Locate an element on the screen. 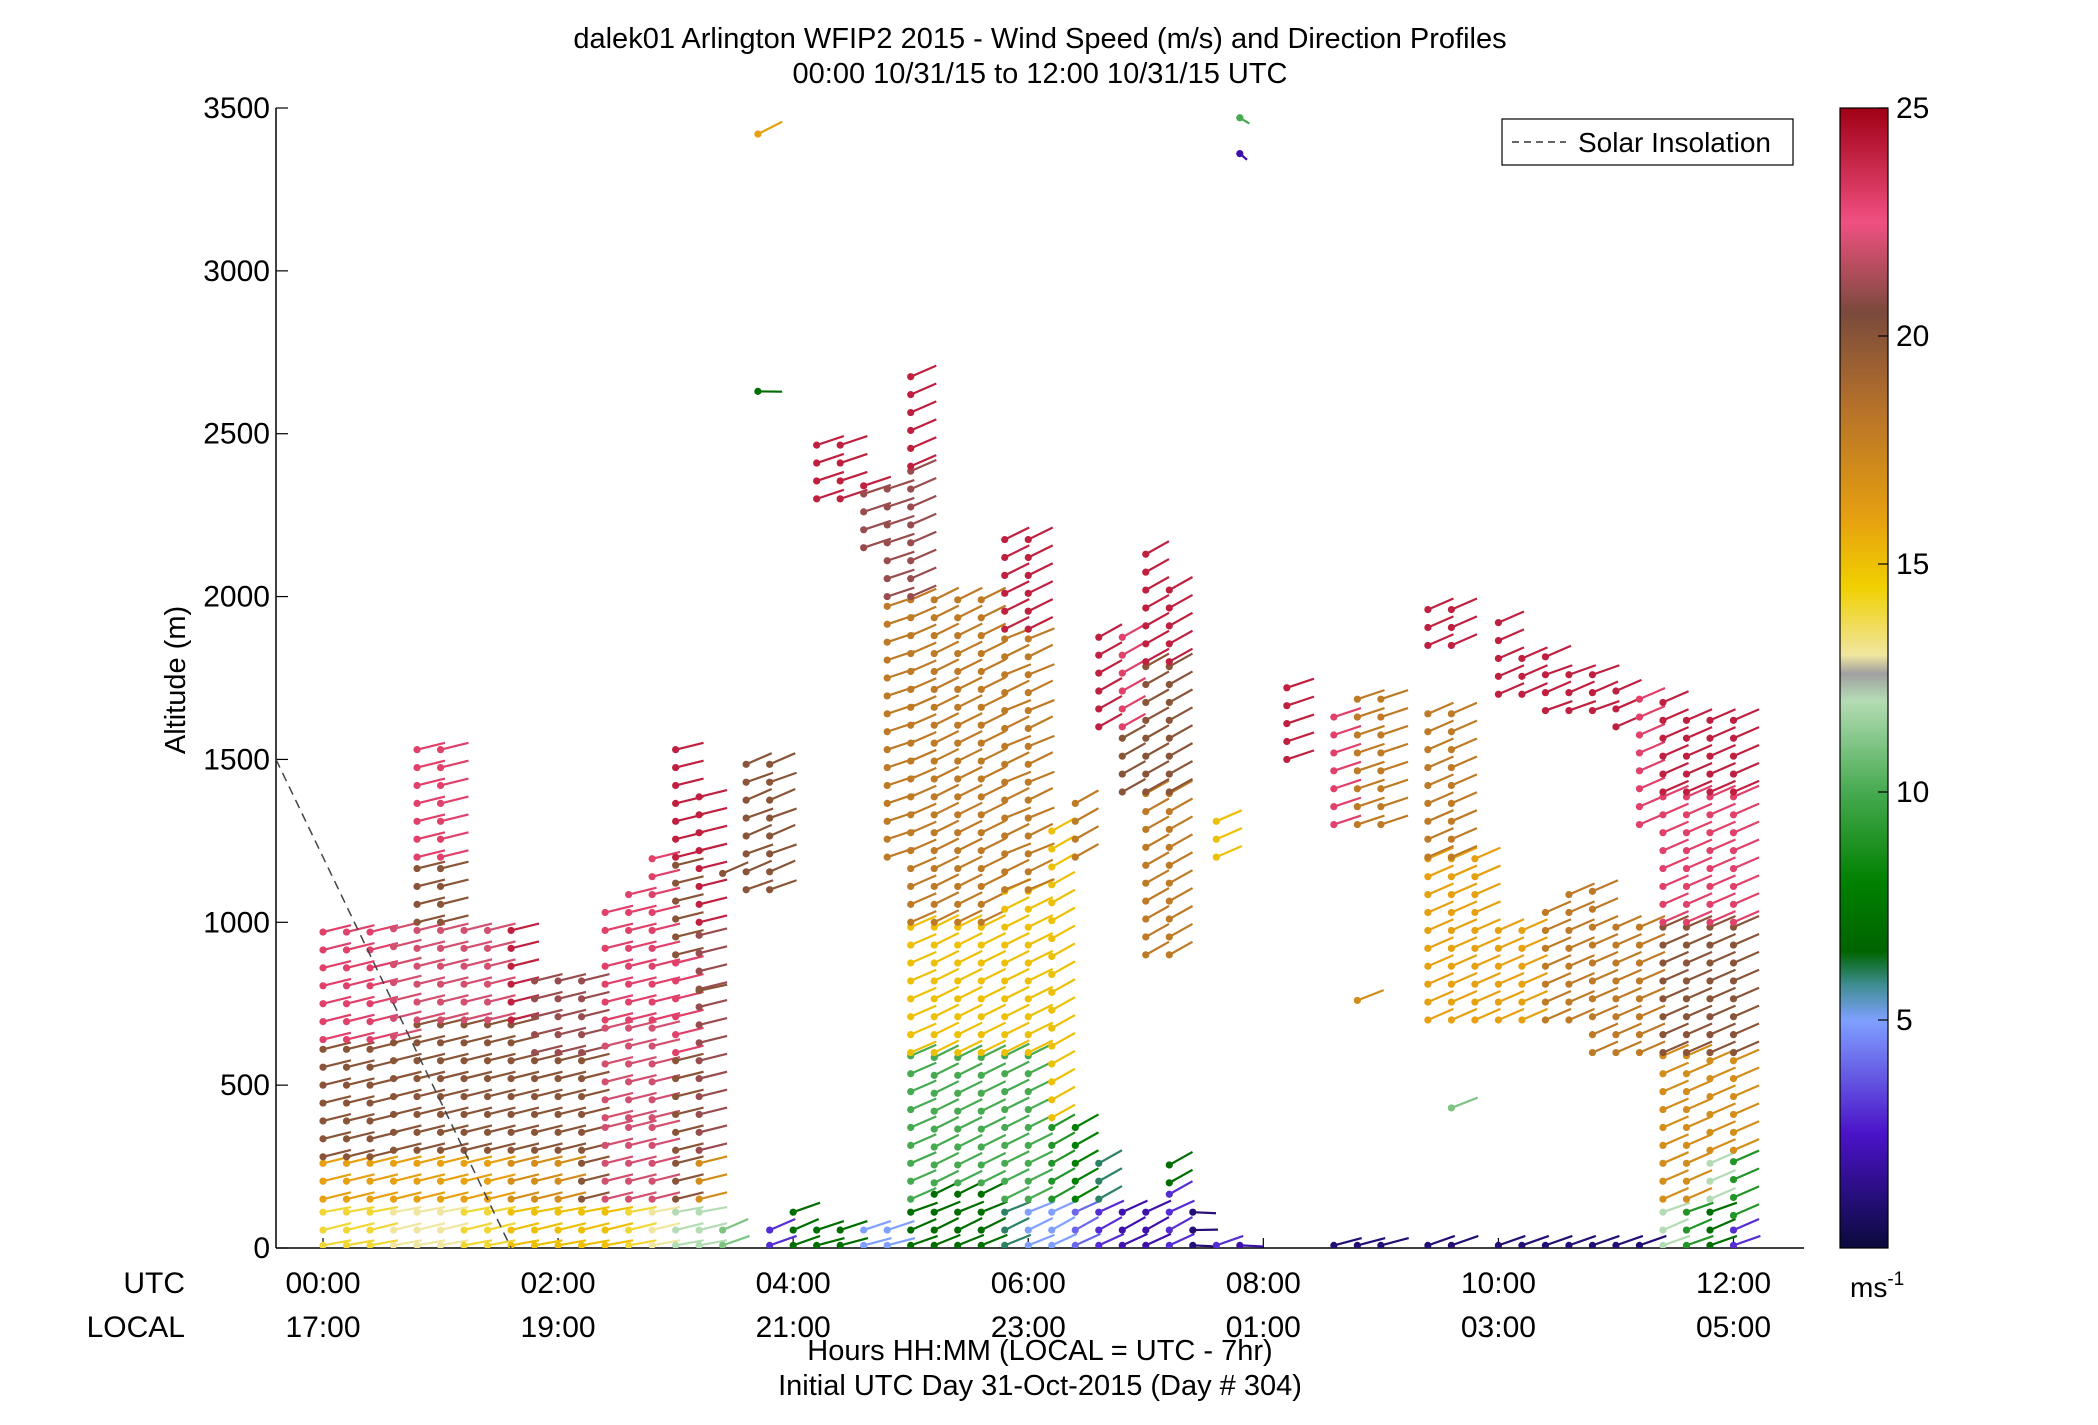 The image size is (2098, 1425). colorbar: 5 10 15 20 25 ms-1 is located at coordinates (1884, 697).